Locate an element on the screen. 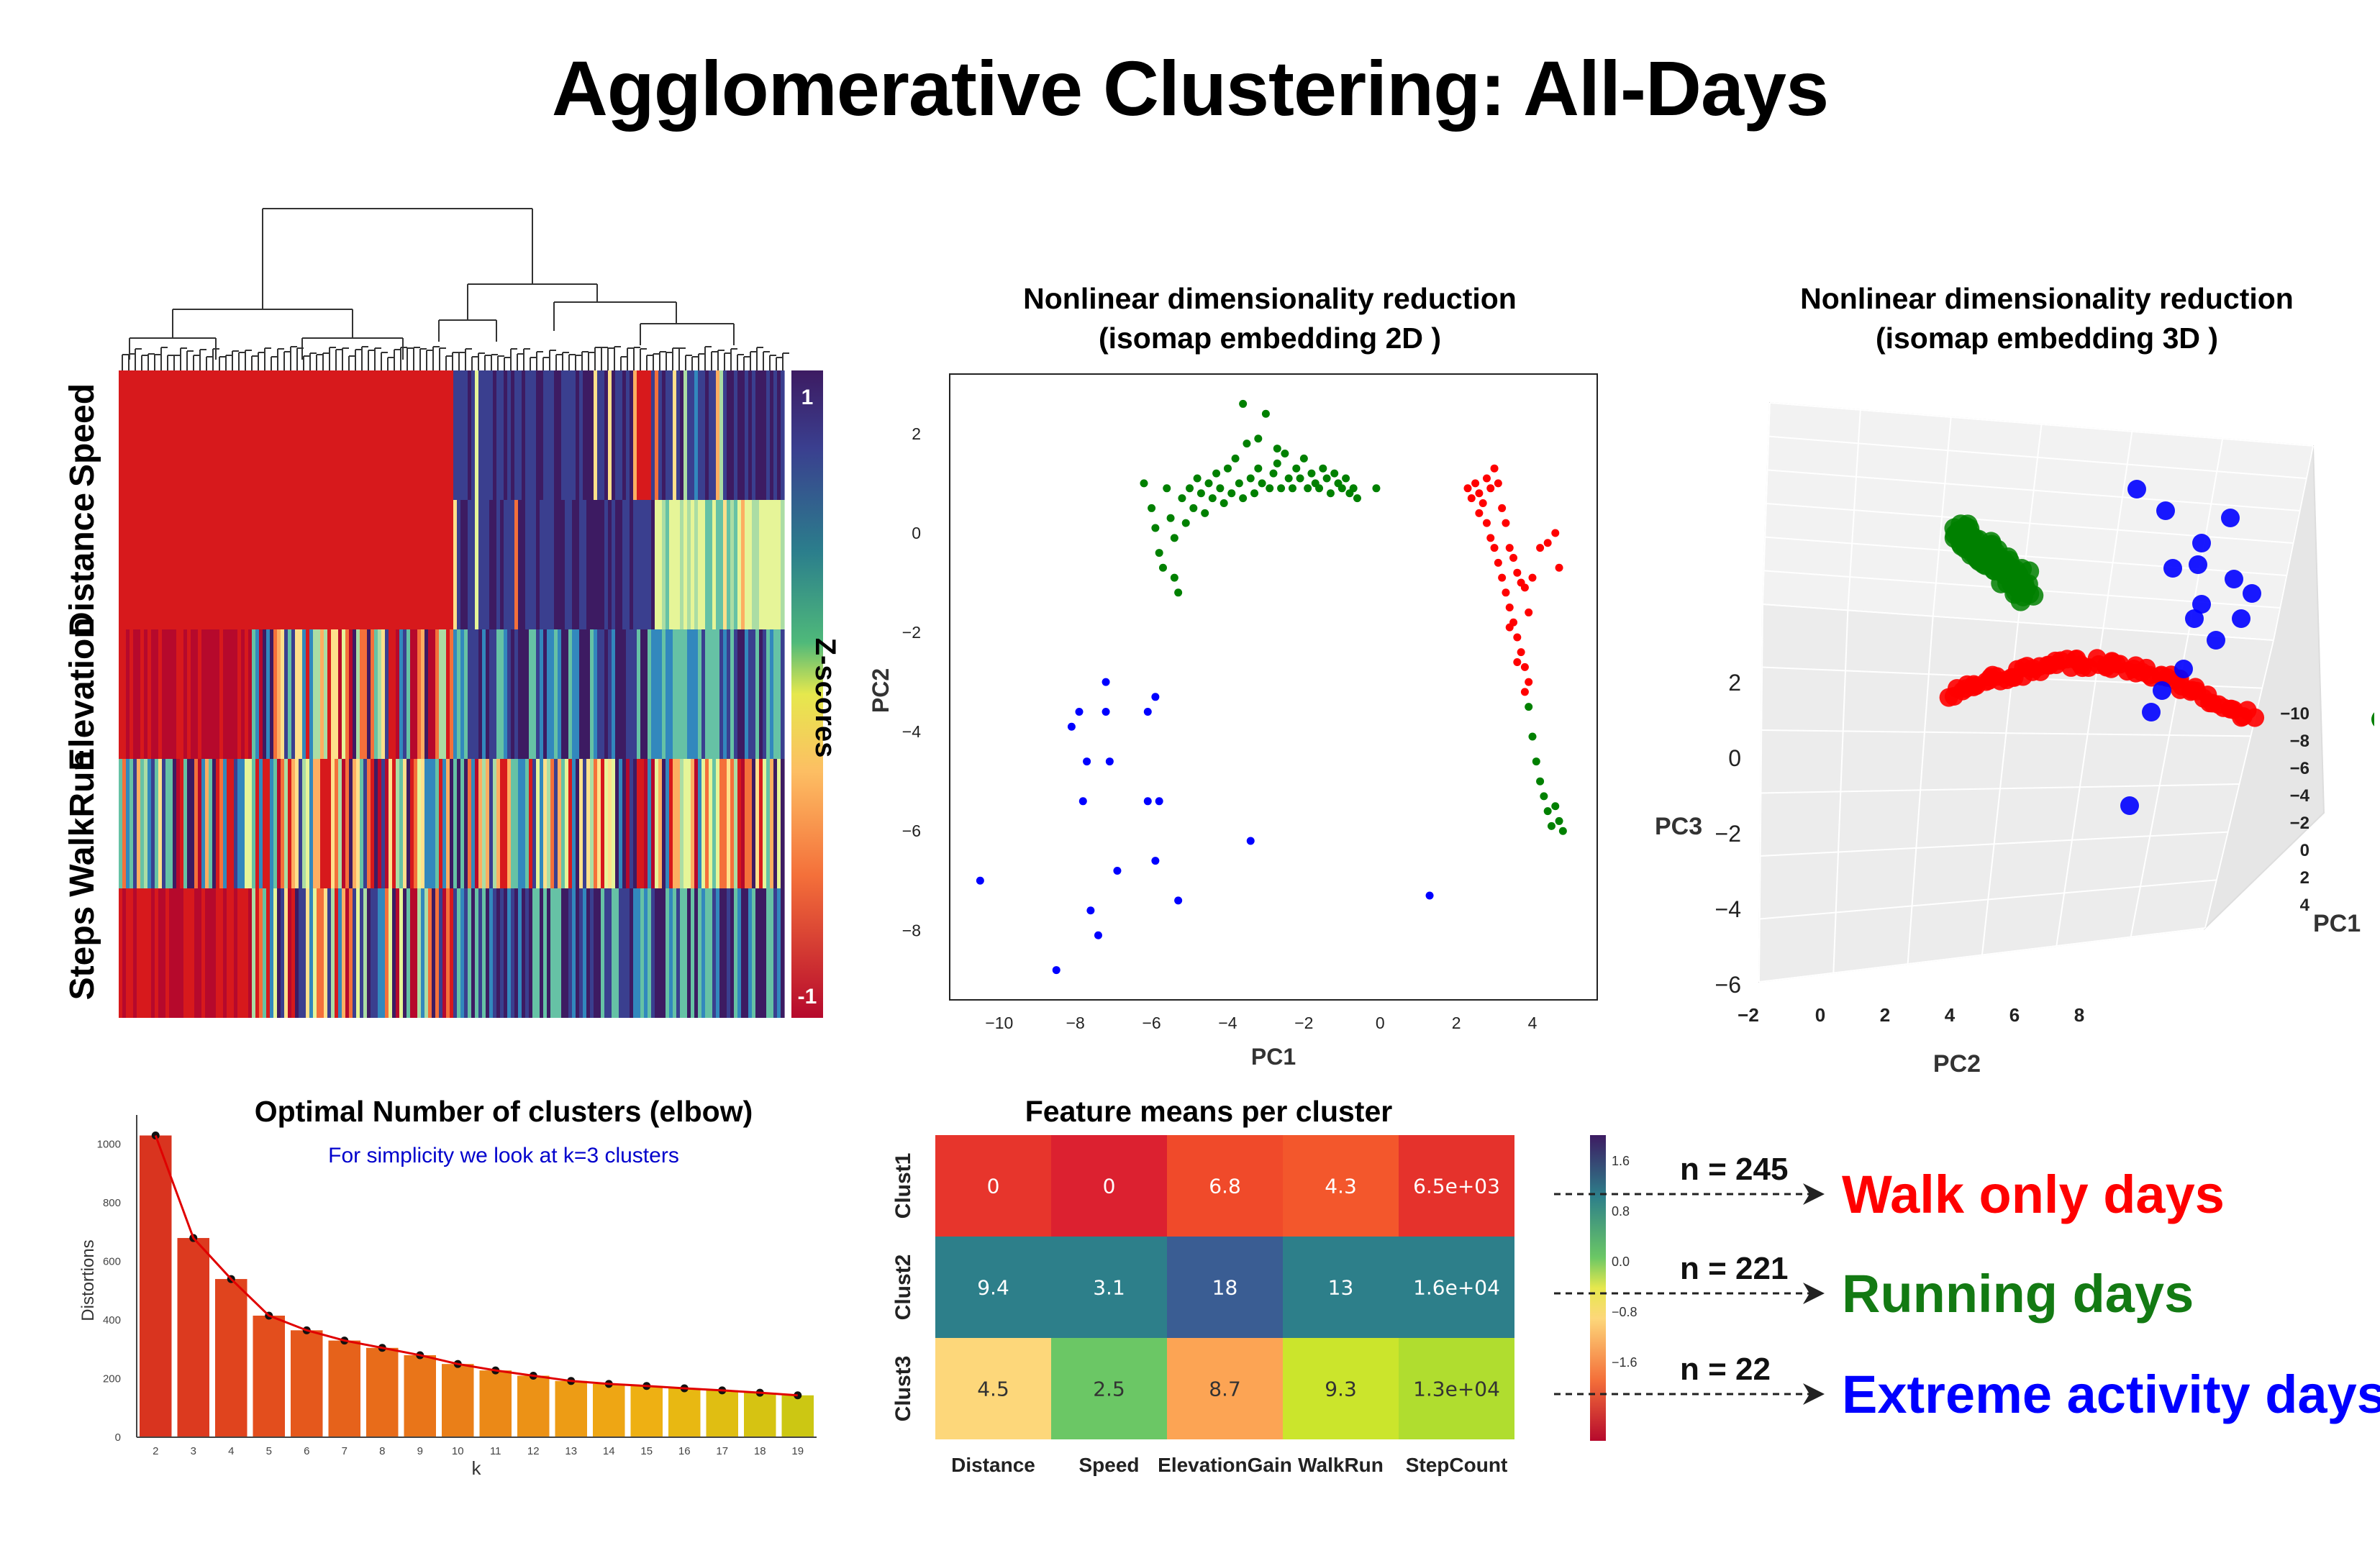 The width and height of the screenshot is (2380, 1548). scatter2d-xlabel: PC1 is located at coordinates (1273, 1057).